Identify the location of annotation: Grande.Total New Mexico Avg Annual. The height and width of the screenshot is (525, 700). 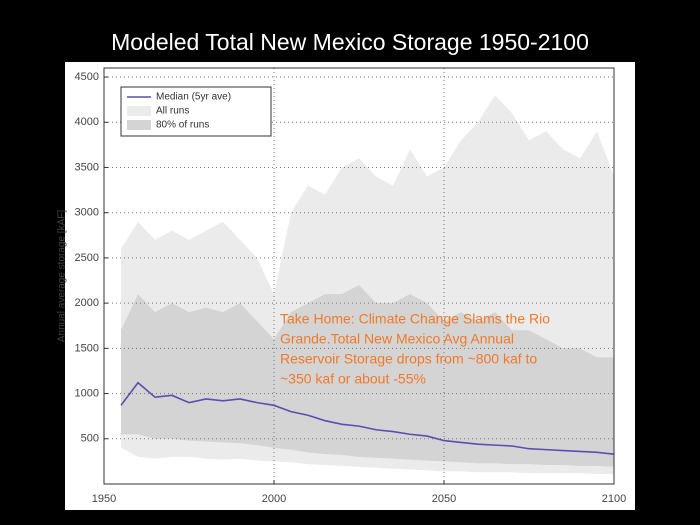
(397, 339).